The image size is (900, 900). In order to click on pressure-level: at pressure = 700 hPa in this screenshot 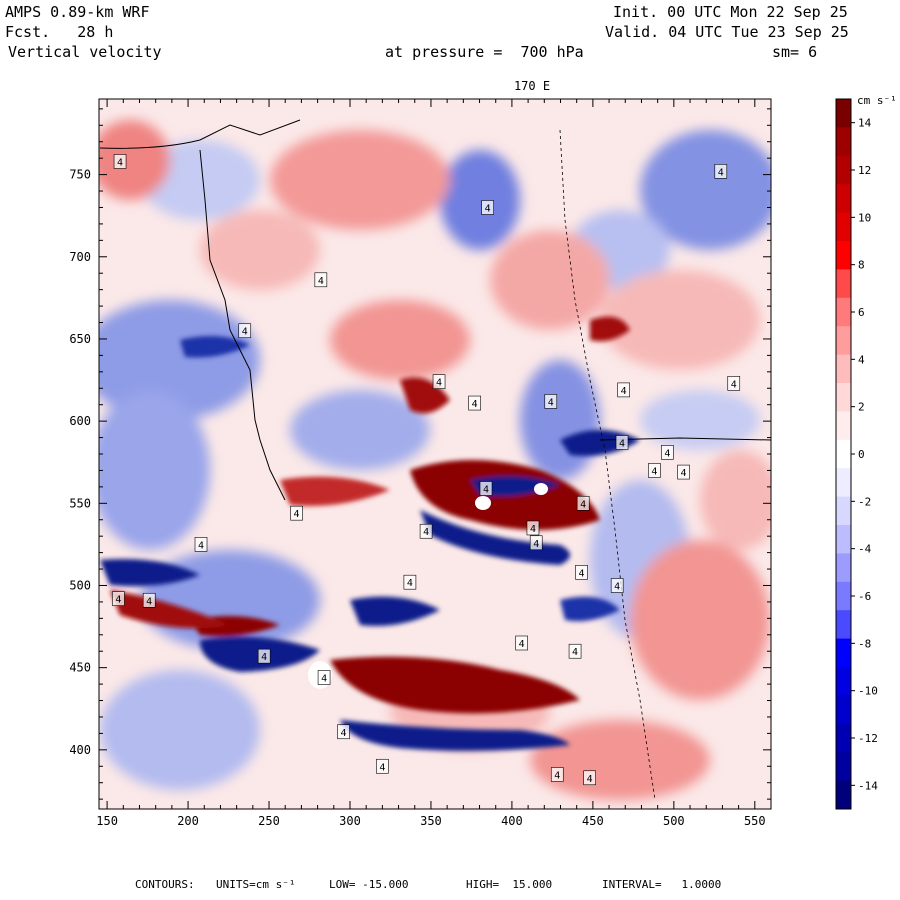, I will do `click(484, 52)`.